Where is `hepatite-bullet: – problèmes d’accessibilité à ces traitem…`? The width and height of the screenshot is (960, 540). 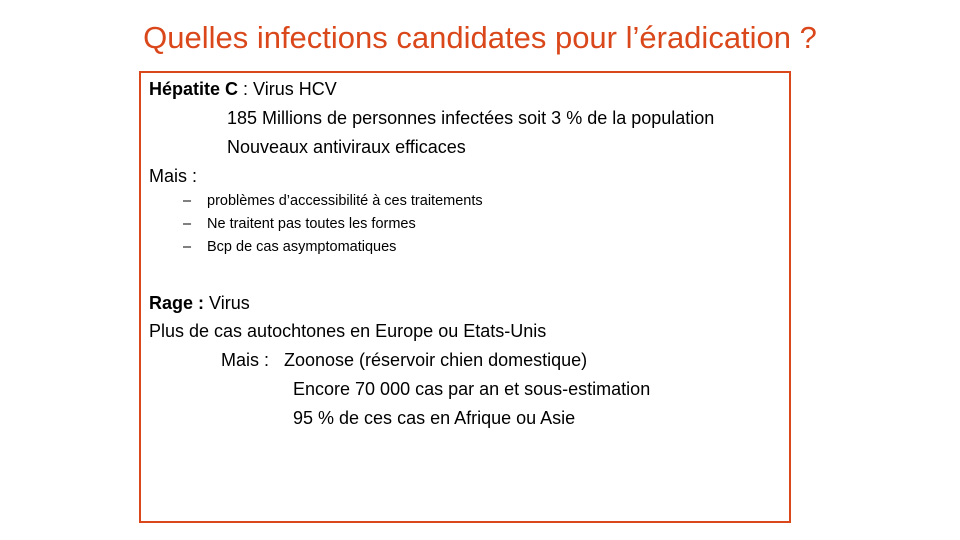 hepatite-bullet: – problèmes d’accessibilité à ces traitem… is located at coordinates (333, 201).